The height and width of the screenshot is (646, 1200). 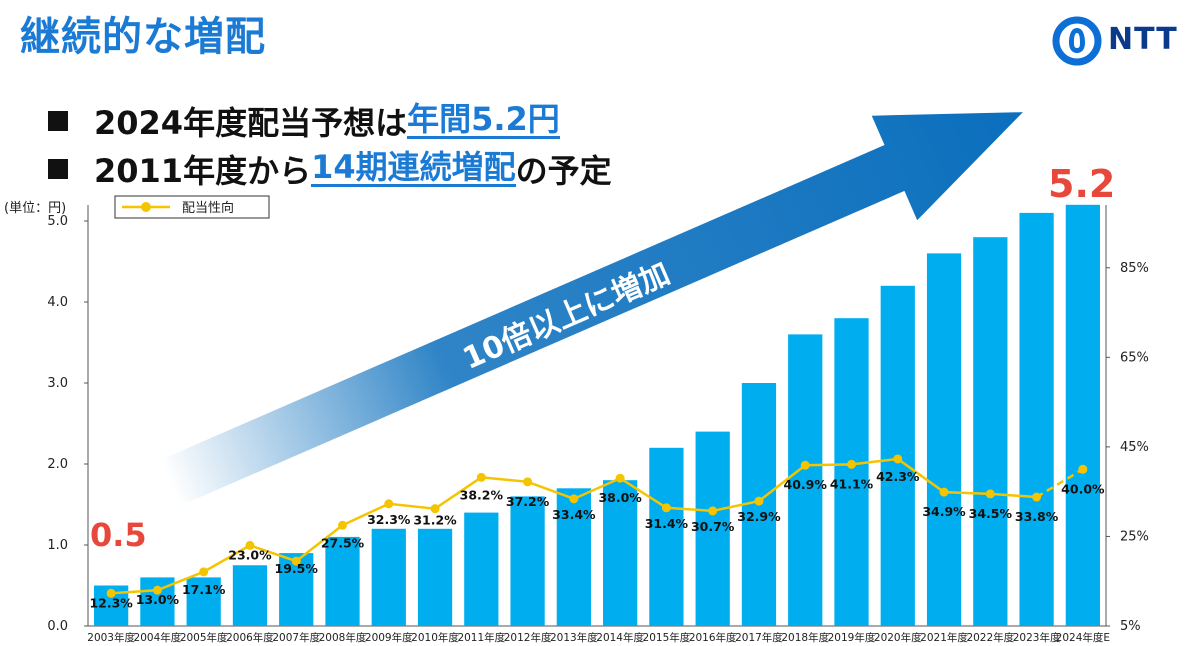 What do you see at coordinates (146, 207) in the screenshot?
I see `legend-marker` at bounding box center [146, 207].